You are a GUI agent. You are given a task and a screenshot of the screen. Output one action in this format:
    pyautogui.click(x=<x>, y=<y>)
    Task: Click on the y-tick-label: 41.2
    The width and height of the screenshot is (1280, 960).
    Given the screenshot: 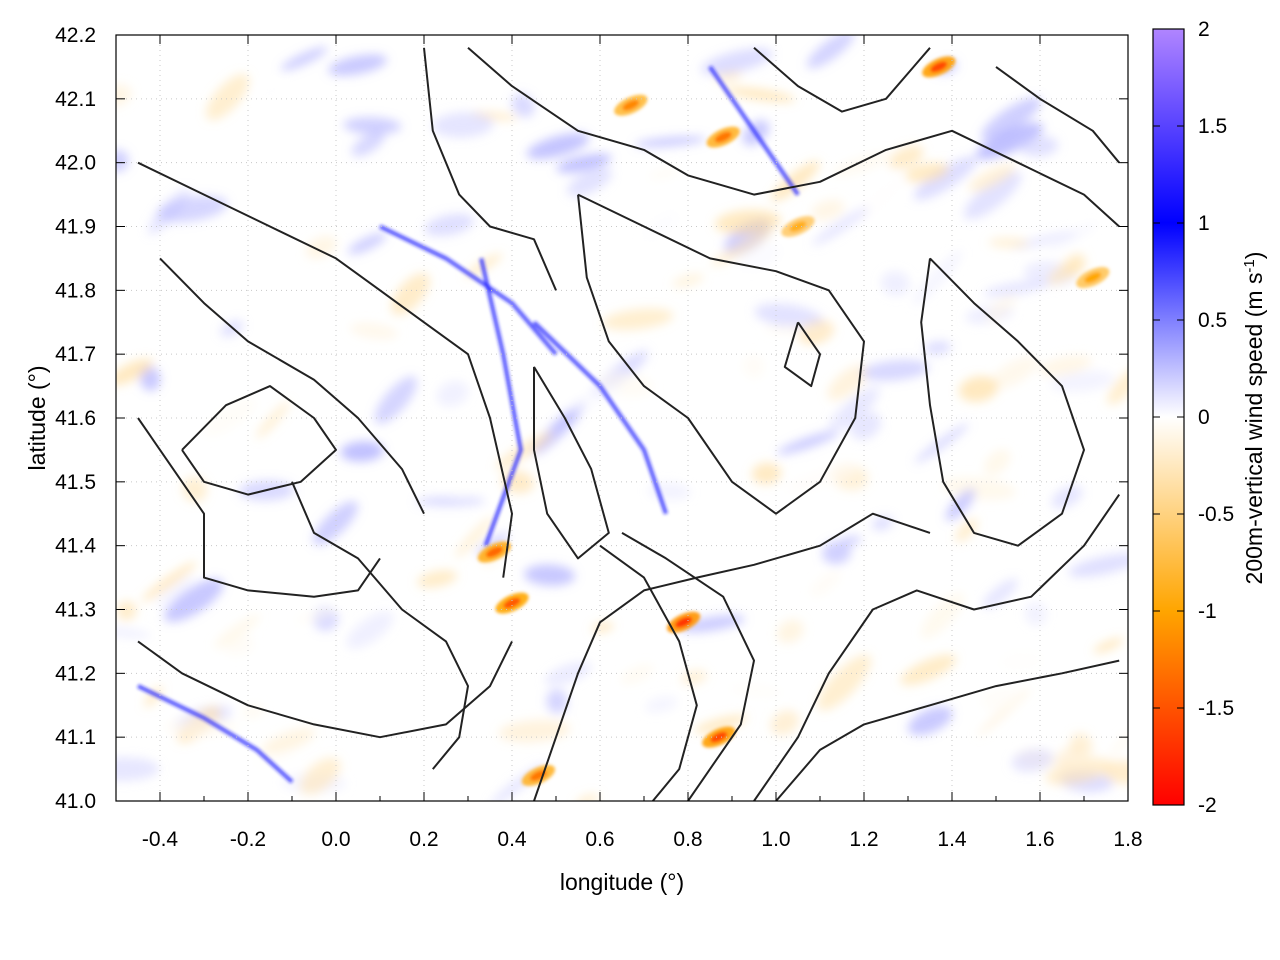 What is the action you would take?
    pyautogui.click(x=75, y=673)
    